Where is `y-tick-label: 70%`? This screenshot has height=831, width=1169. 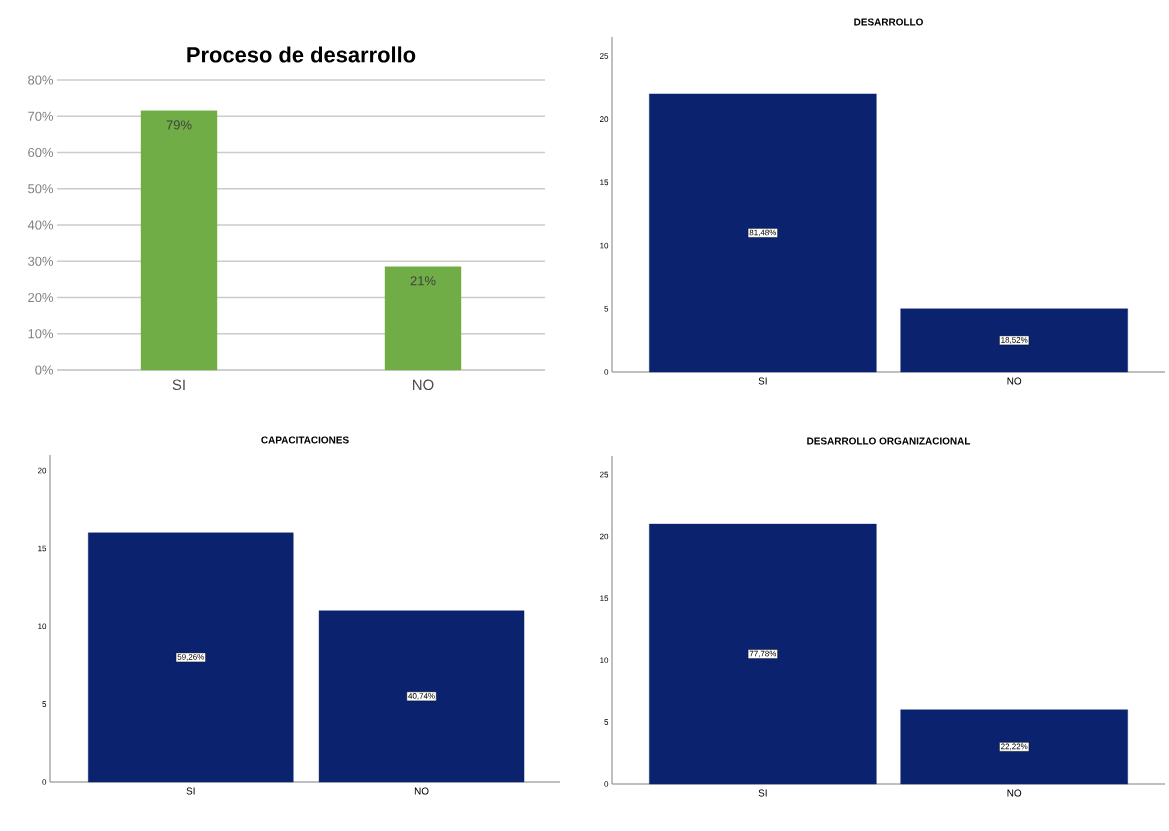
y-tick-label: 70% is located at coordinates (41, 116).